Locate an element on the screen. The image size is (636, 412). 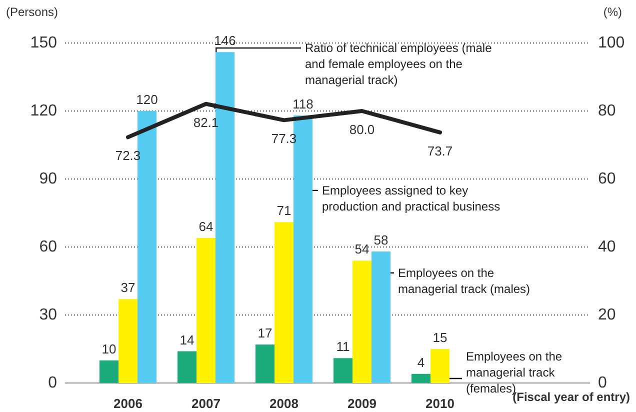
x-tick-label: 2007 is located at coordinates (206, 403).